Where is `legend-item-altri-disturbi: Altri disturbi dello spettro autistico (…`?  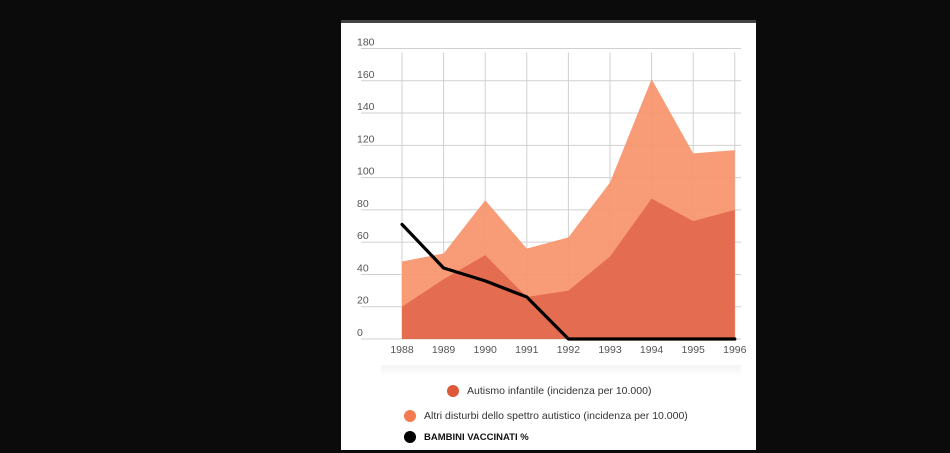
legend-item-altri-disturbi: Altri disturbi dello spettro autistico (… is located at coordinates (546, 416).